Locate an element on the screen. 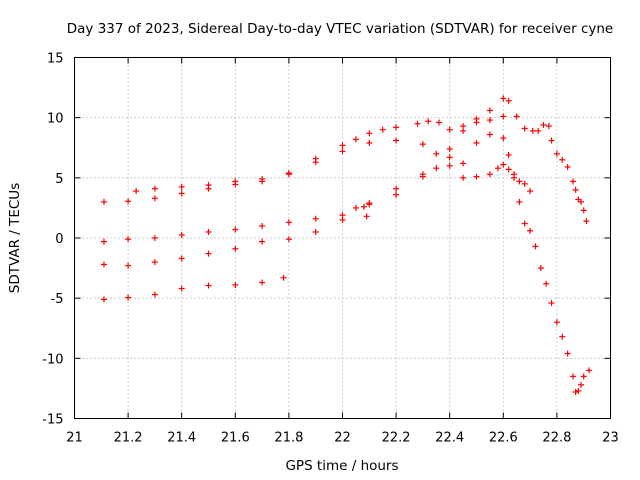 The image size is (640, 480). x-tick-label: 21 is located at coordinates (74, 438).